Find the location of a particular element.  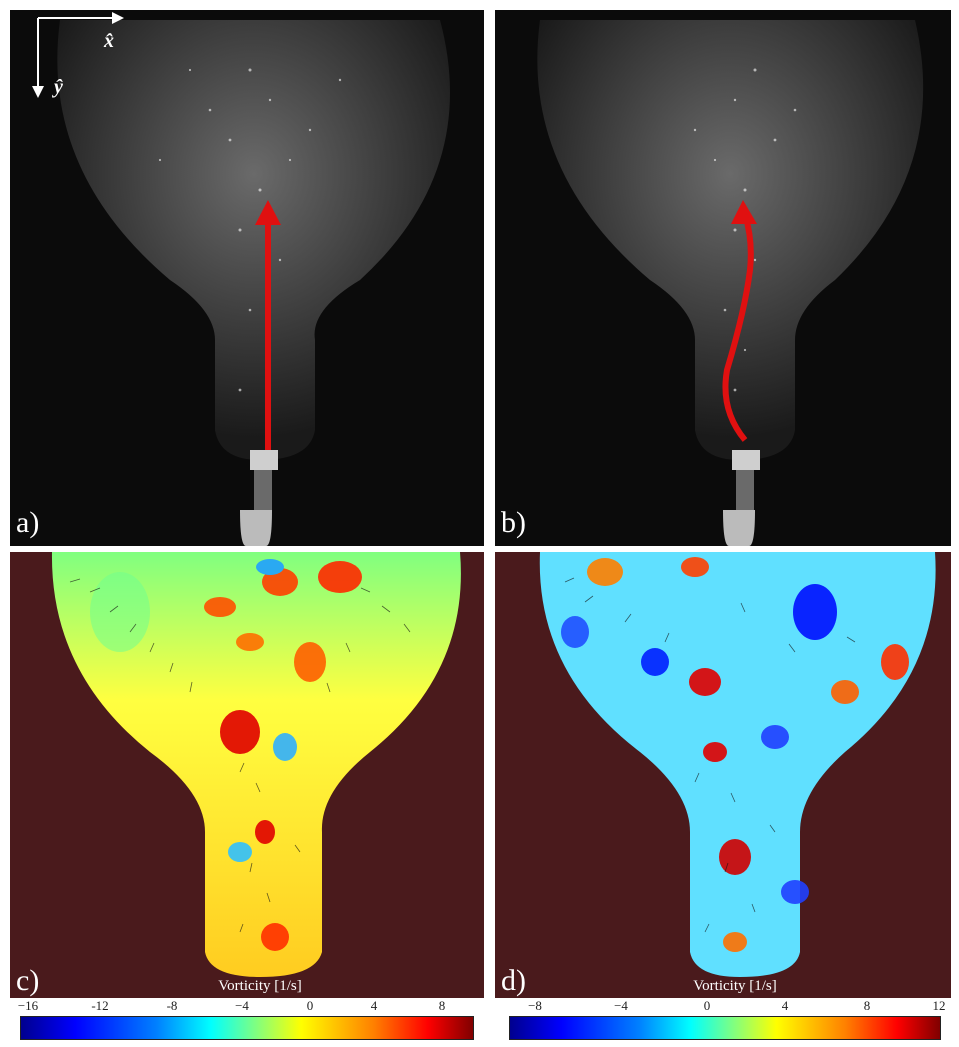

colorbar-tick: -8 is located at coordinates (172, 1005).